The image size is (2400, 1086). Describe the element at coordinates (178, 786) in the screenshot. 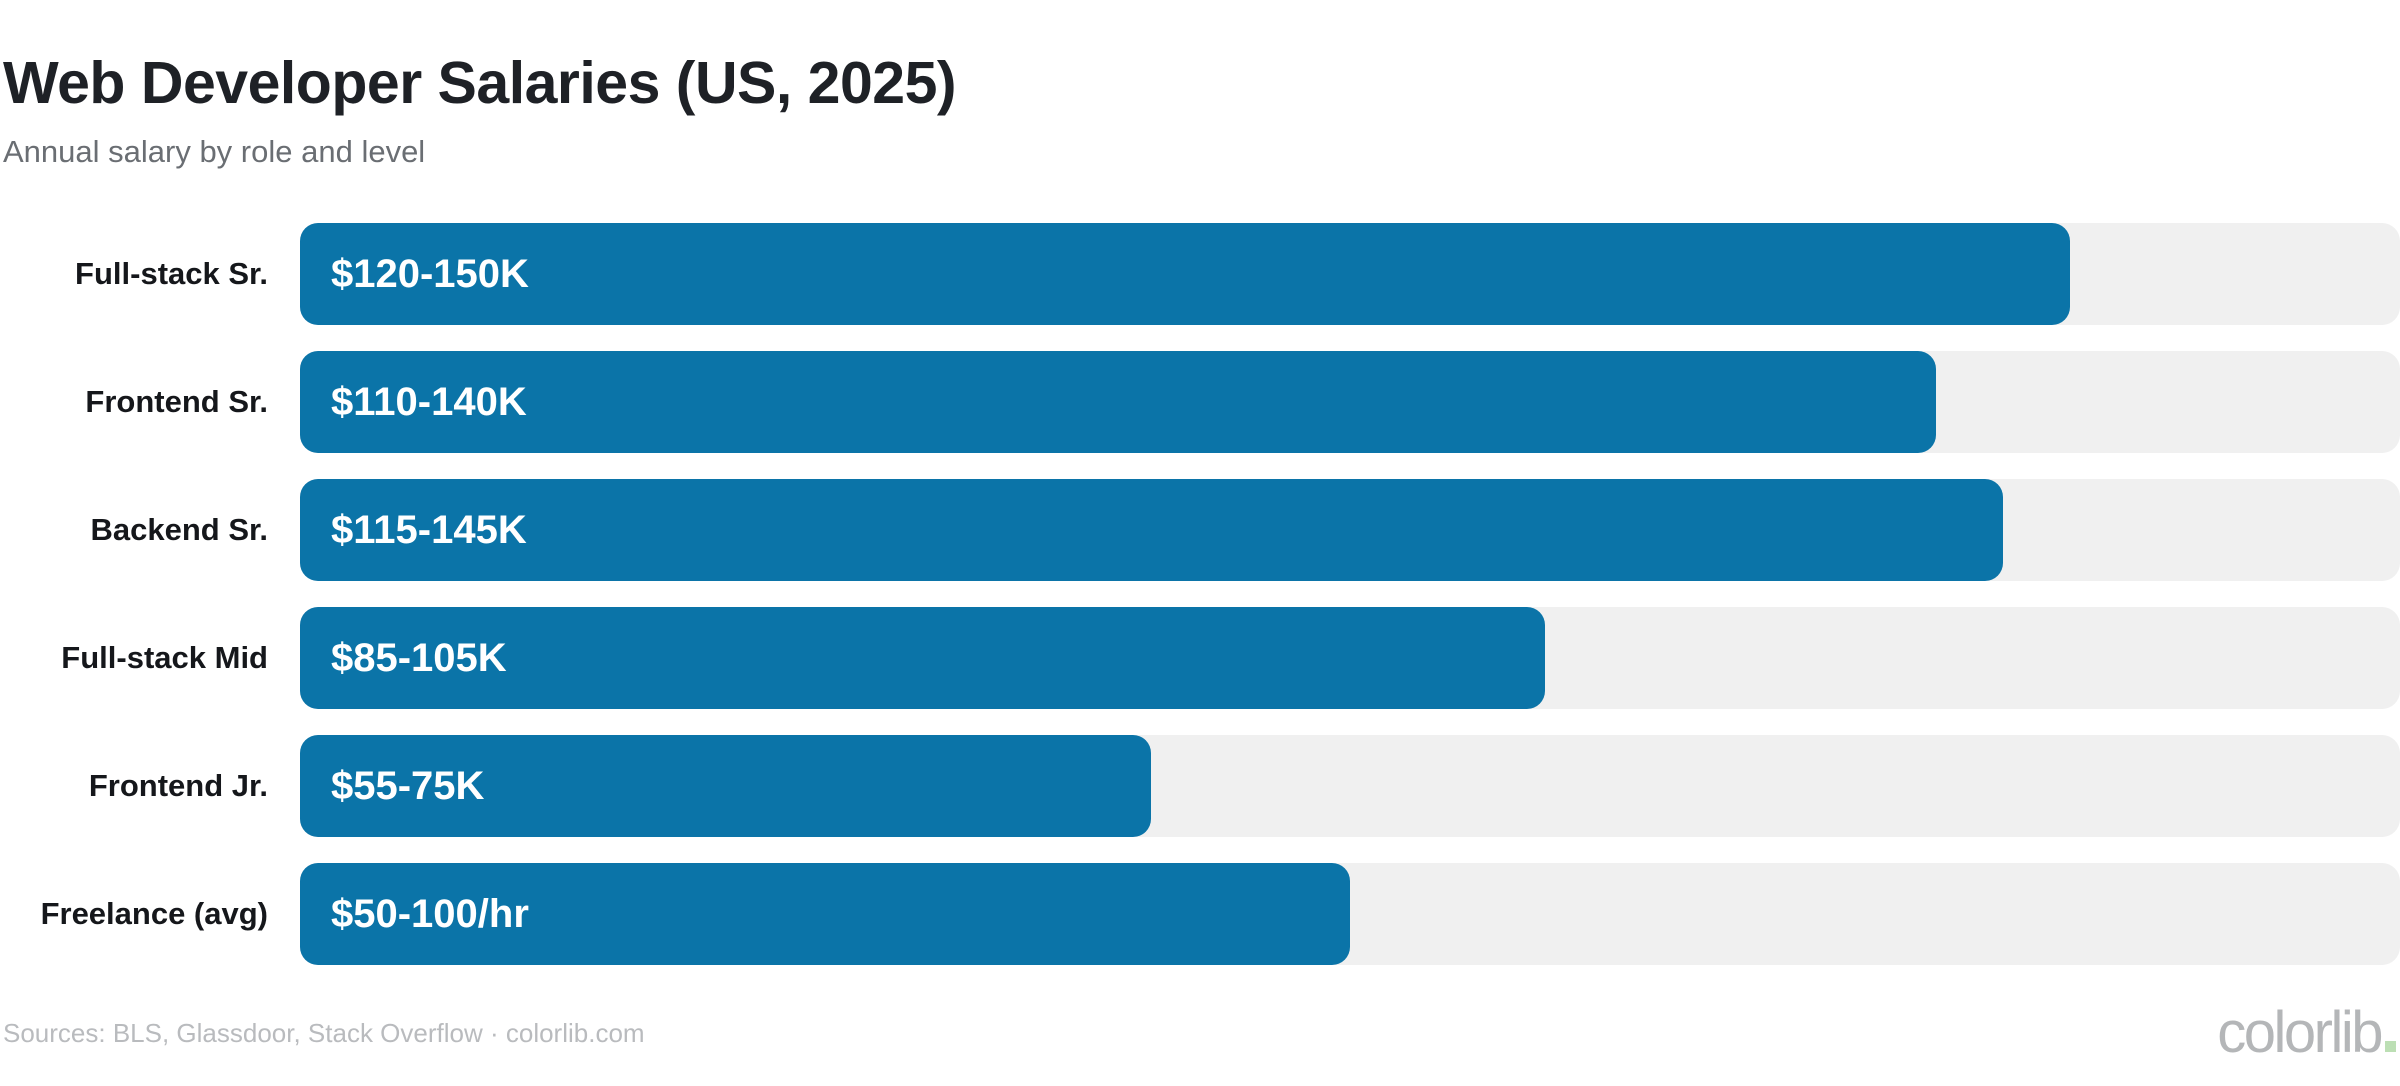

I see `row-label: Frontend Jr.` at that location.